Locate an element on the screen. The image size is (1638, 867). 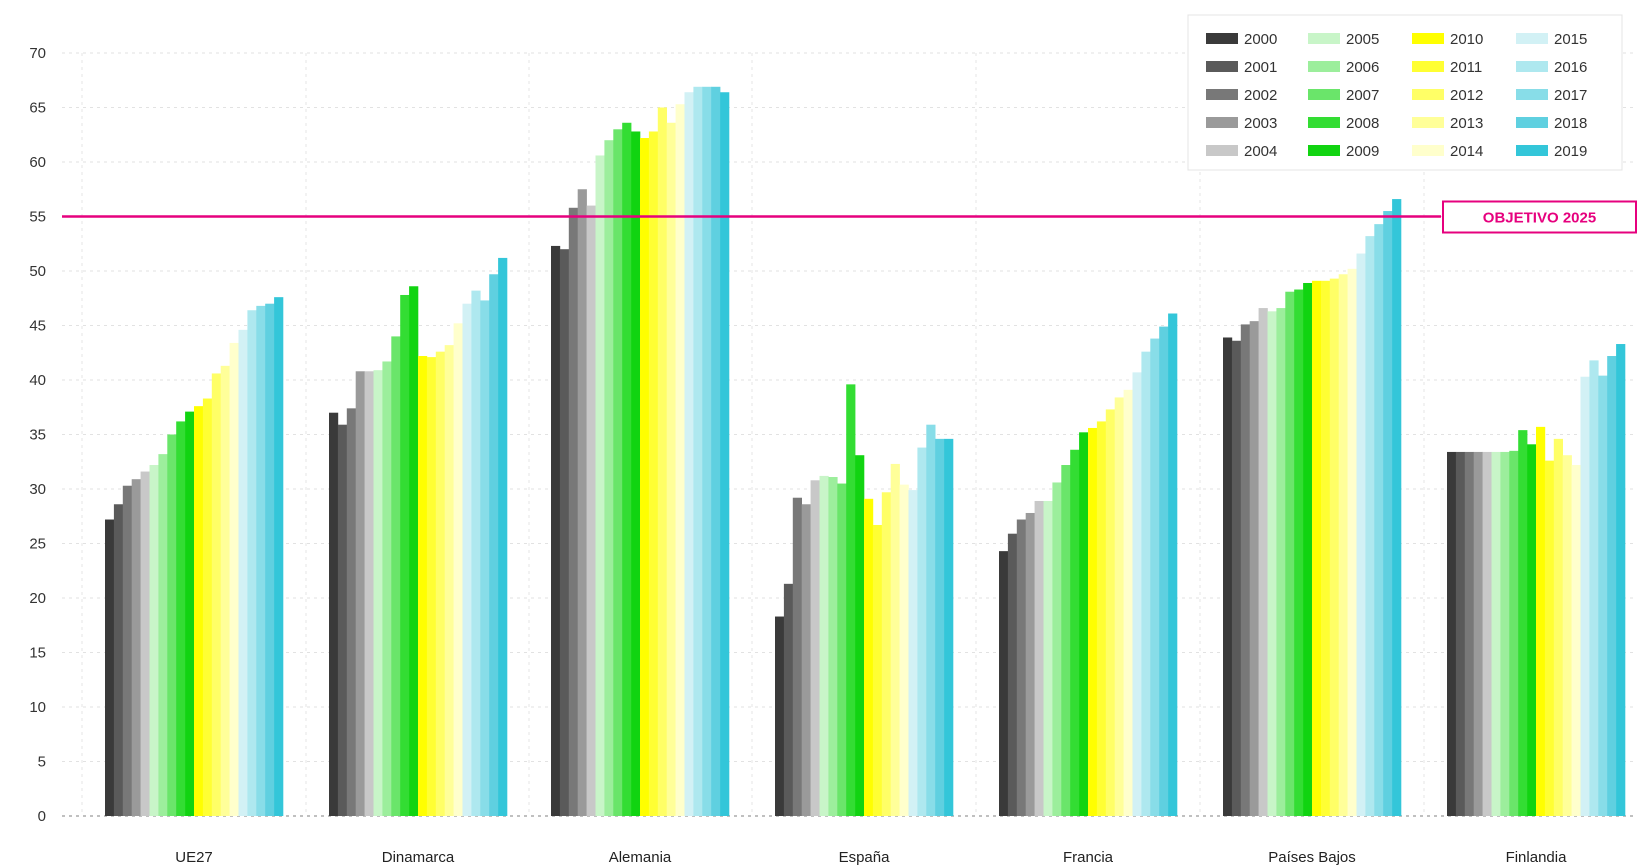
bar-España-2011 is located at coordinates (877, 670).